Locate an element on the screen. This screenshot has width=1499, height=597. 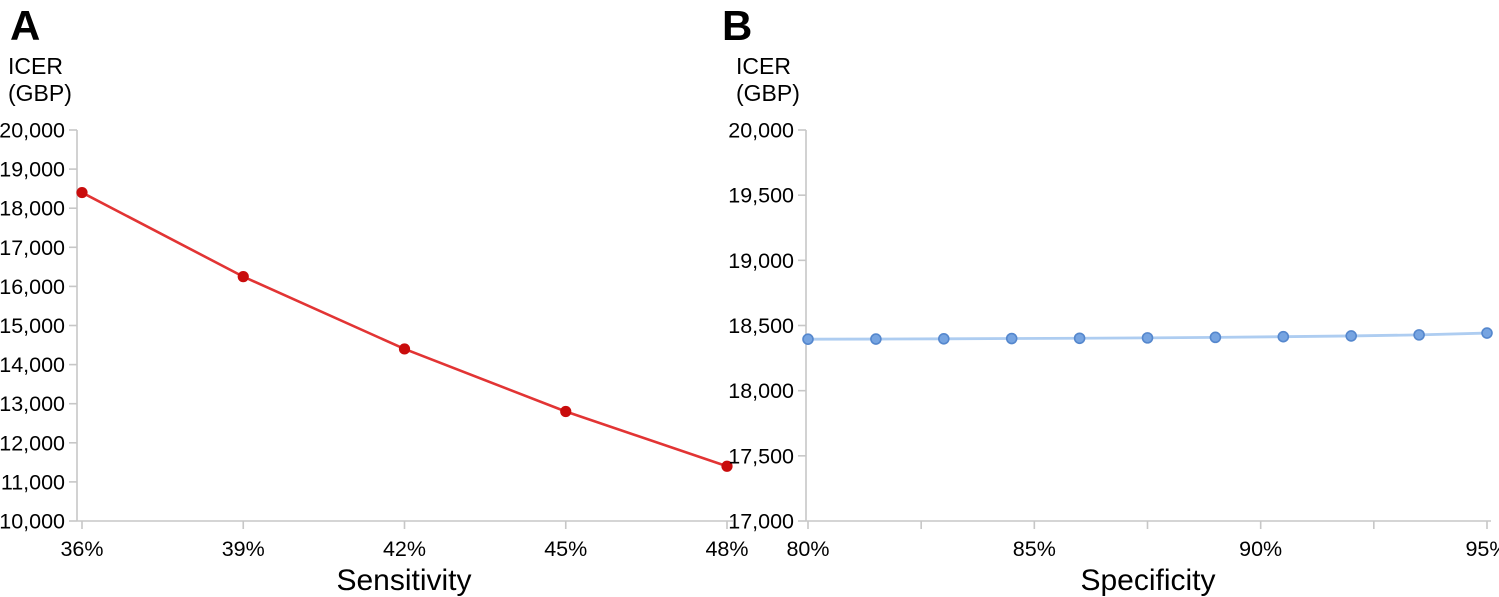
x-tick-label: 90% is located at coordinates (1260, 549).